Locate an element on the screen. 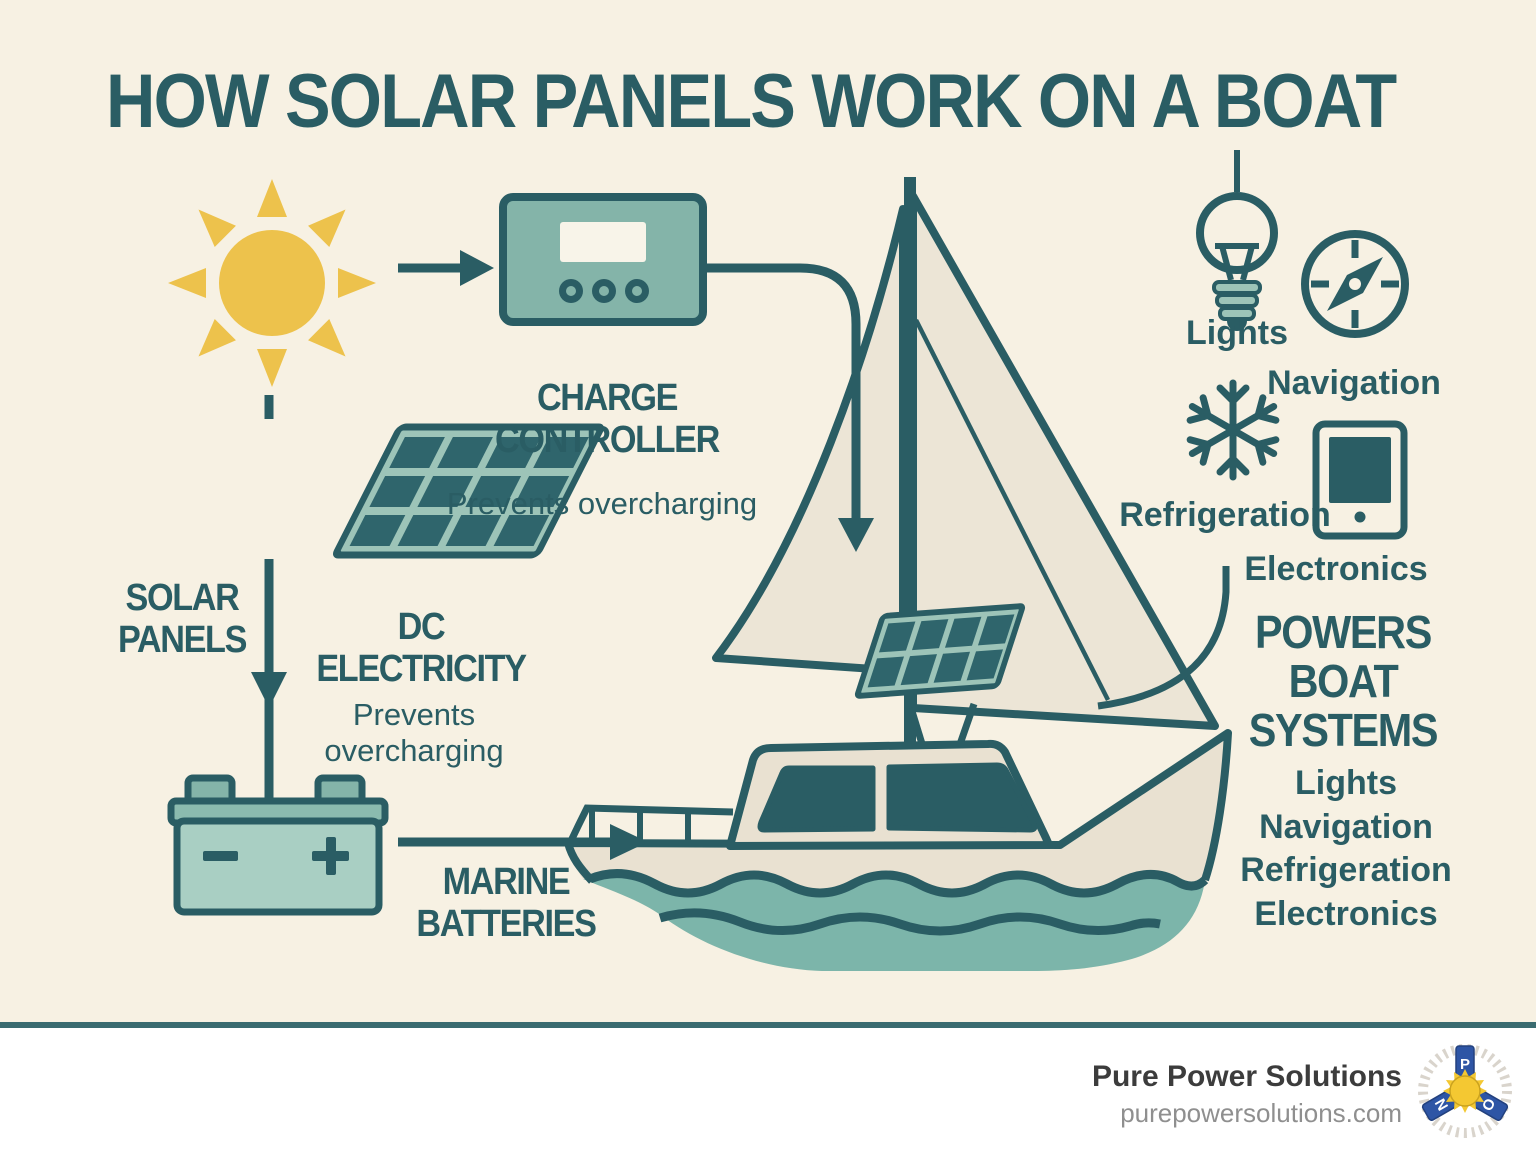 The height and width of the screenshot is (1154, 1536). lights-label: Lights is located at coordinates (1237, 333).